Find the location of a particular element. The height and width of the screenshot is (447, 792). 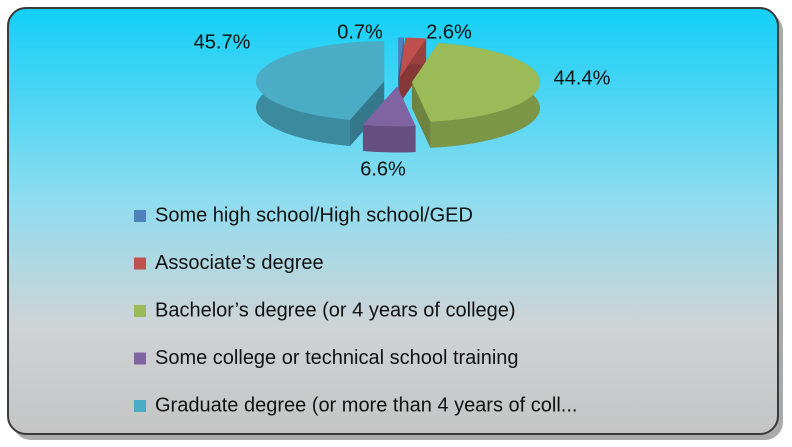

data-label: 0.7% is located at coordinates (360, 32).